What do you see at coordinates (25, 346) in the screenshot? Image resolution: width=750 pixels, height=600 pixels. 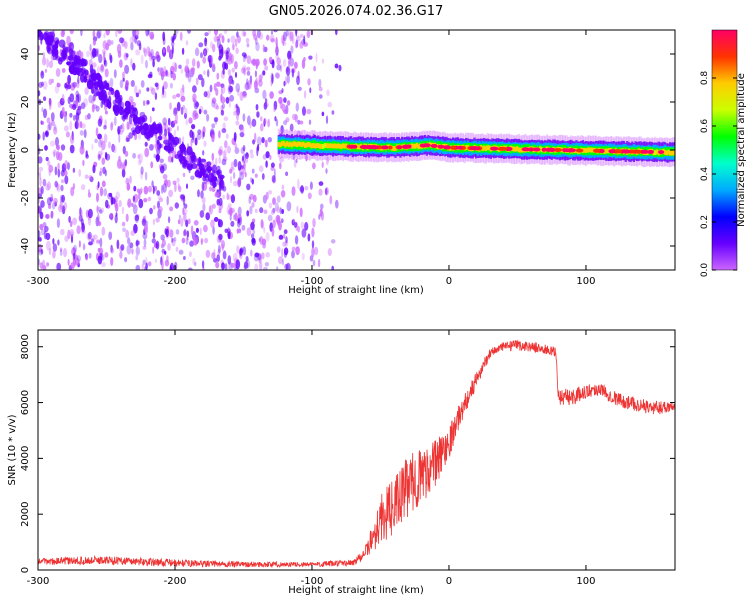 I see `y-tick-label: 8000` at bounding box center [25, 346].